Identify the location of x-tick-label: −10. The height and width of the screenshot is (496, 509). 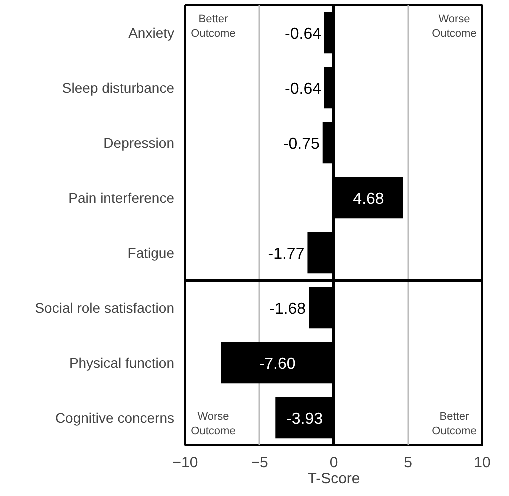
(185, 463).